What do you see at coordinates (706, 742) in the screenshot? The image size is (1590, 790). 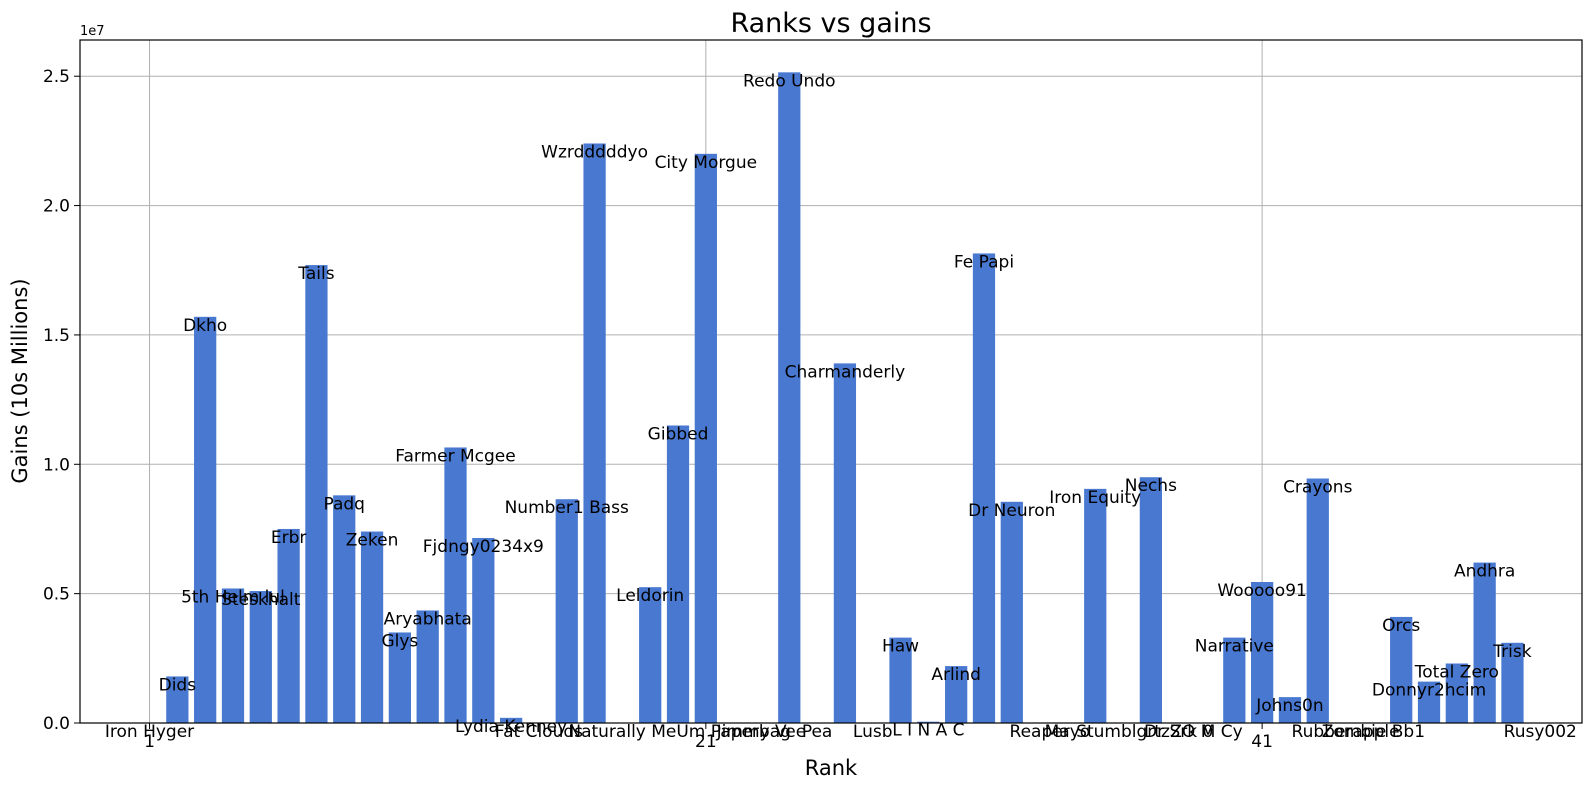 I see `x-tick-label: 21` at bounding box center [706, 742].